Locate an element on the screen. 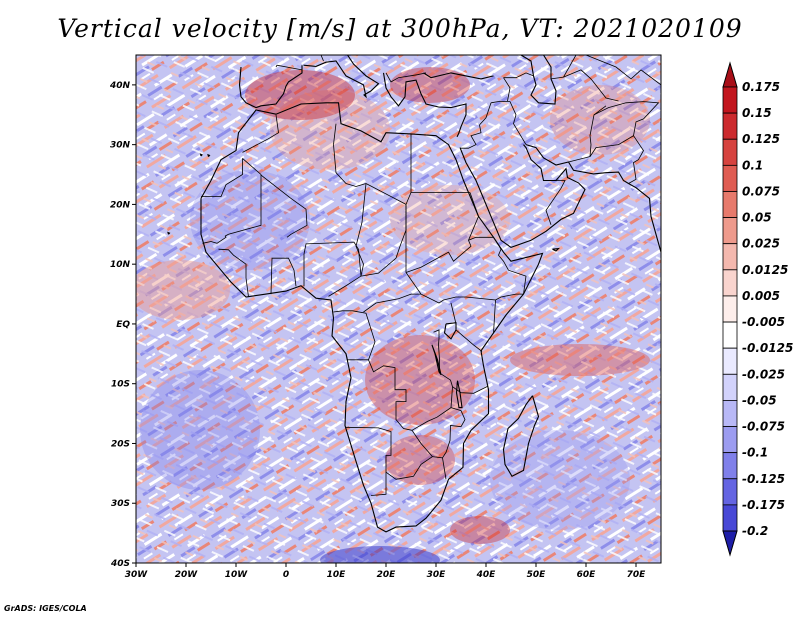 The image size is (800, 618). colorbar-label: -0.175 is located at coordinates (763, 505).